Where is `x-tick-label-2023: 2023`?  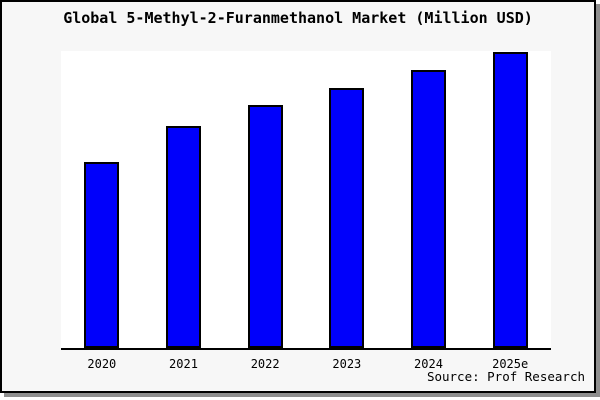 x-tick-label-2023: 2023 is located at coordinates (347, 364).